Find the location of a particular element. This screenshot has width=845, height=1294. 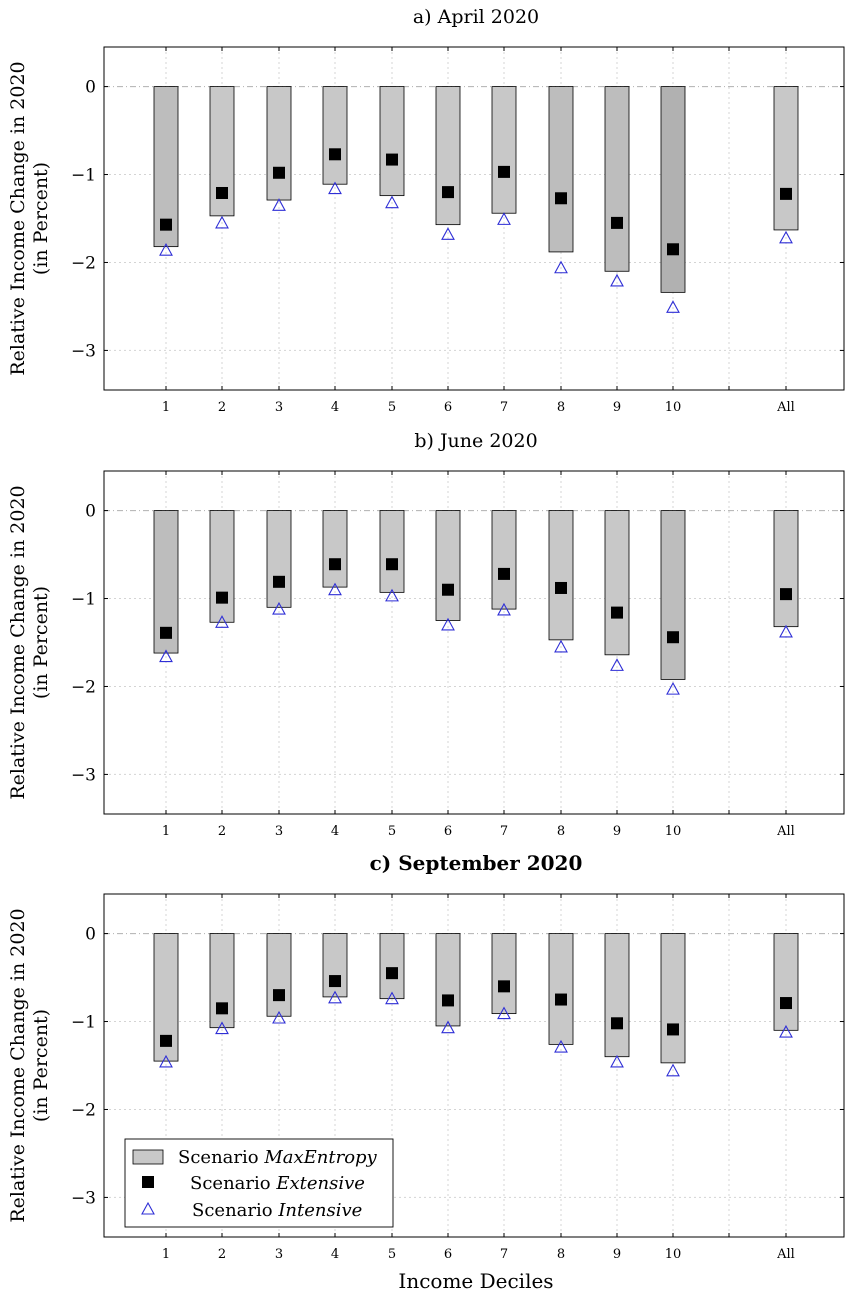

legend-label-extensive: Scenario Extensive is located at coordinates (277, 1183).